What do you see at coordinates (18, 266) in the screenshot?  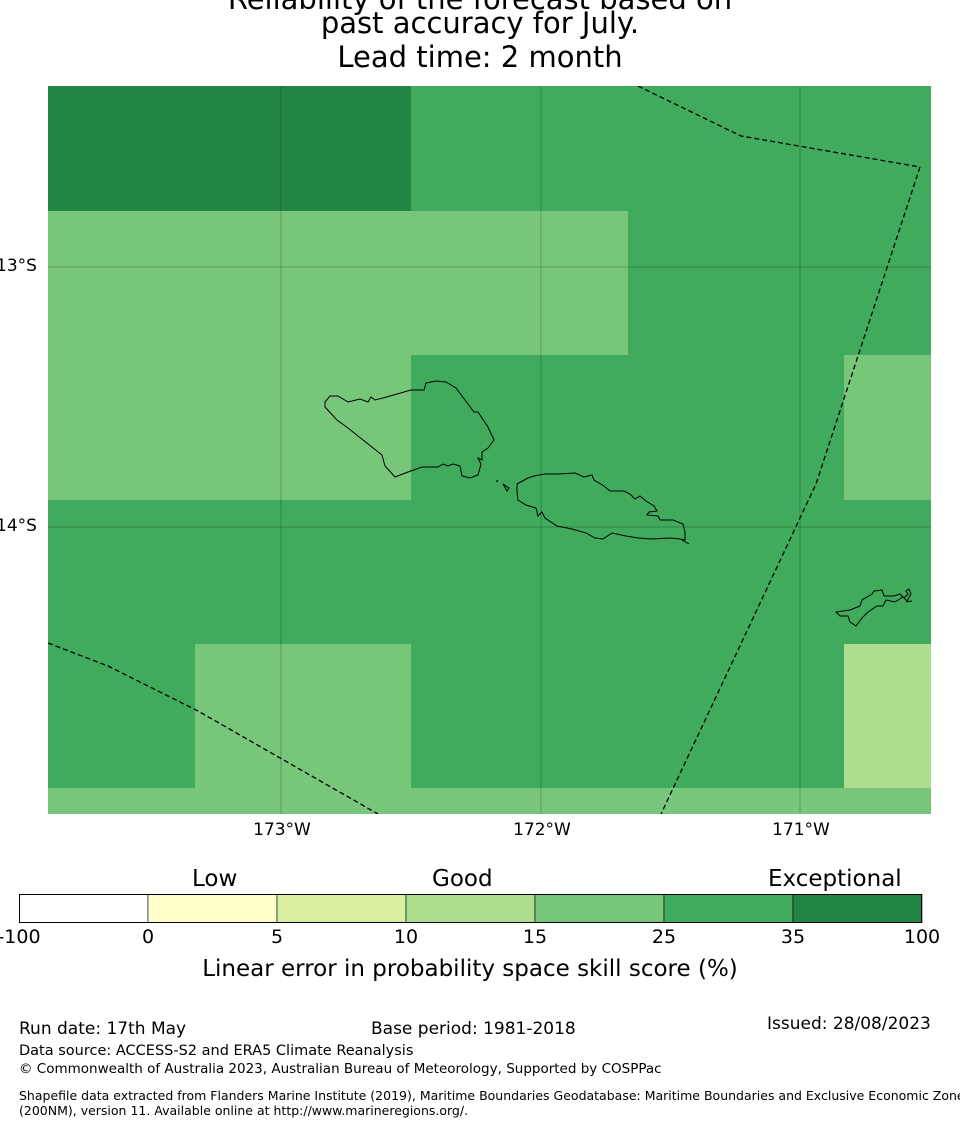 I see `lat-label-13s: 13°S` at bounding box center [18, 266].